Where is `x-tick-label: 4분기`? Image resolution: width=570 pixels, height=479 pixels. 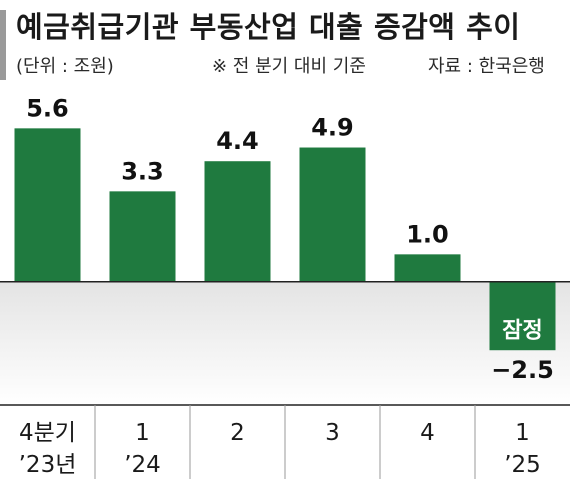 x-tick-label: 4분기 is located at coordinates (47, 433).